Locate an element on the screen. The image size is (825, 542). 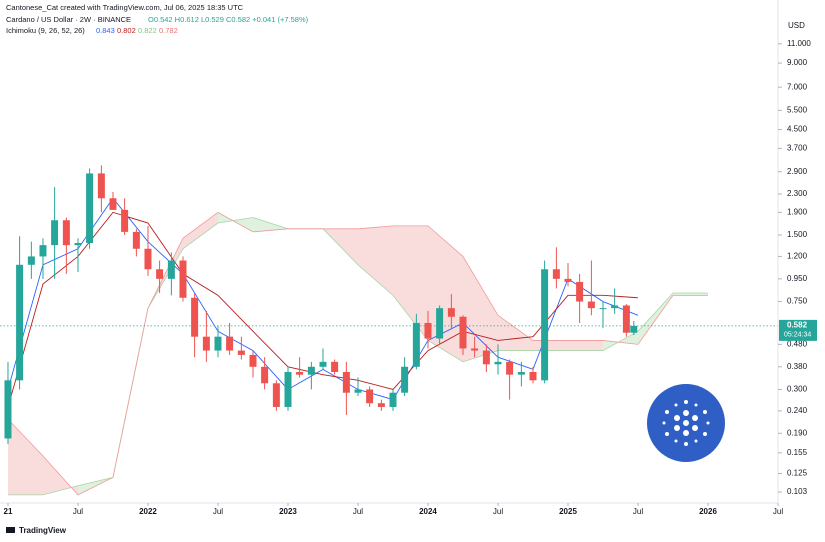
y-tick-label: 1.900 is located at coordinates (797, 211).